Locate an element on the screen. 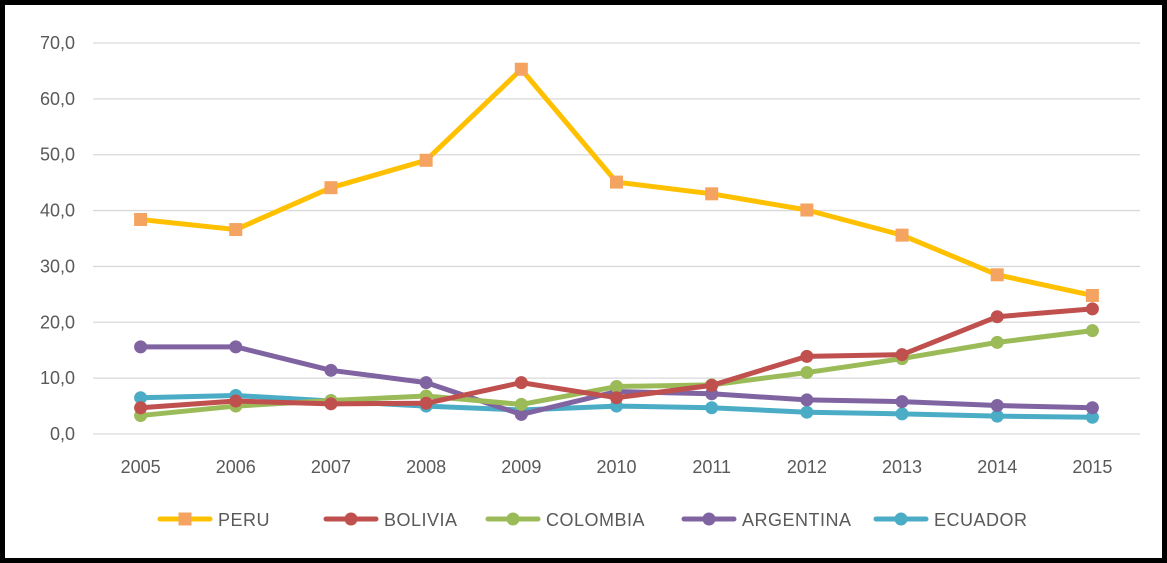 Image resolution: width=1167 pixels, height=563 pixels. legend-item-ecuador: ECUADOR is located at coordinates (952, 520).